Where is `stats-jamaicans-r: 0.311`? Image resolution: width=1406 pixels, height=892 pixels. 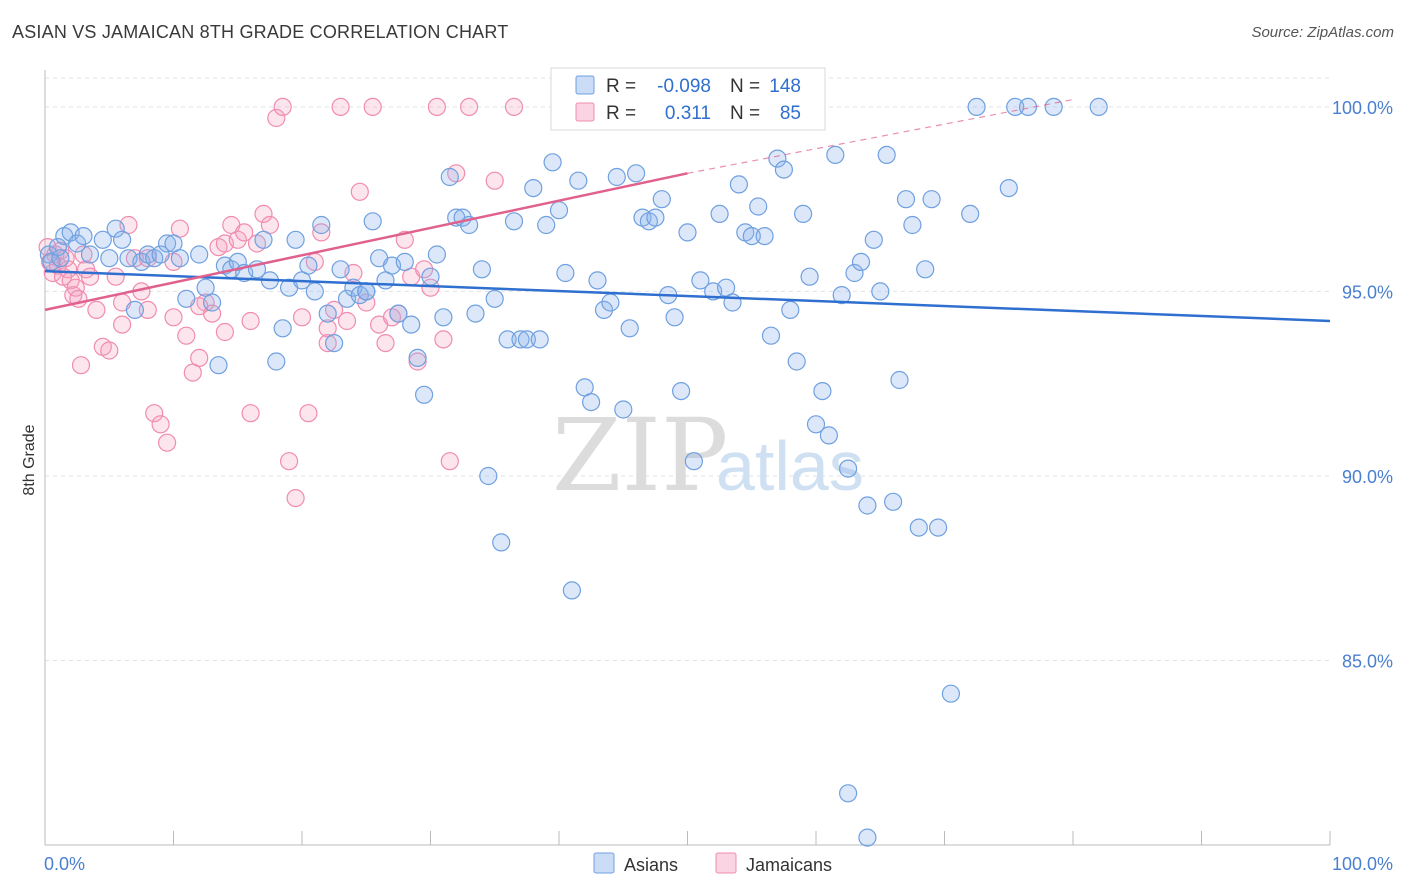
stats-jamaicans-r: 0.311 is located at coordinates (688, 113).